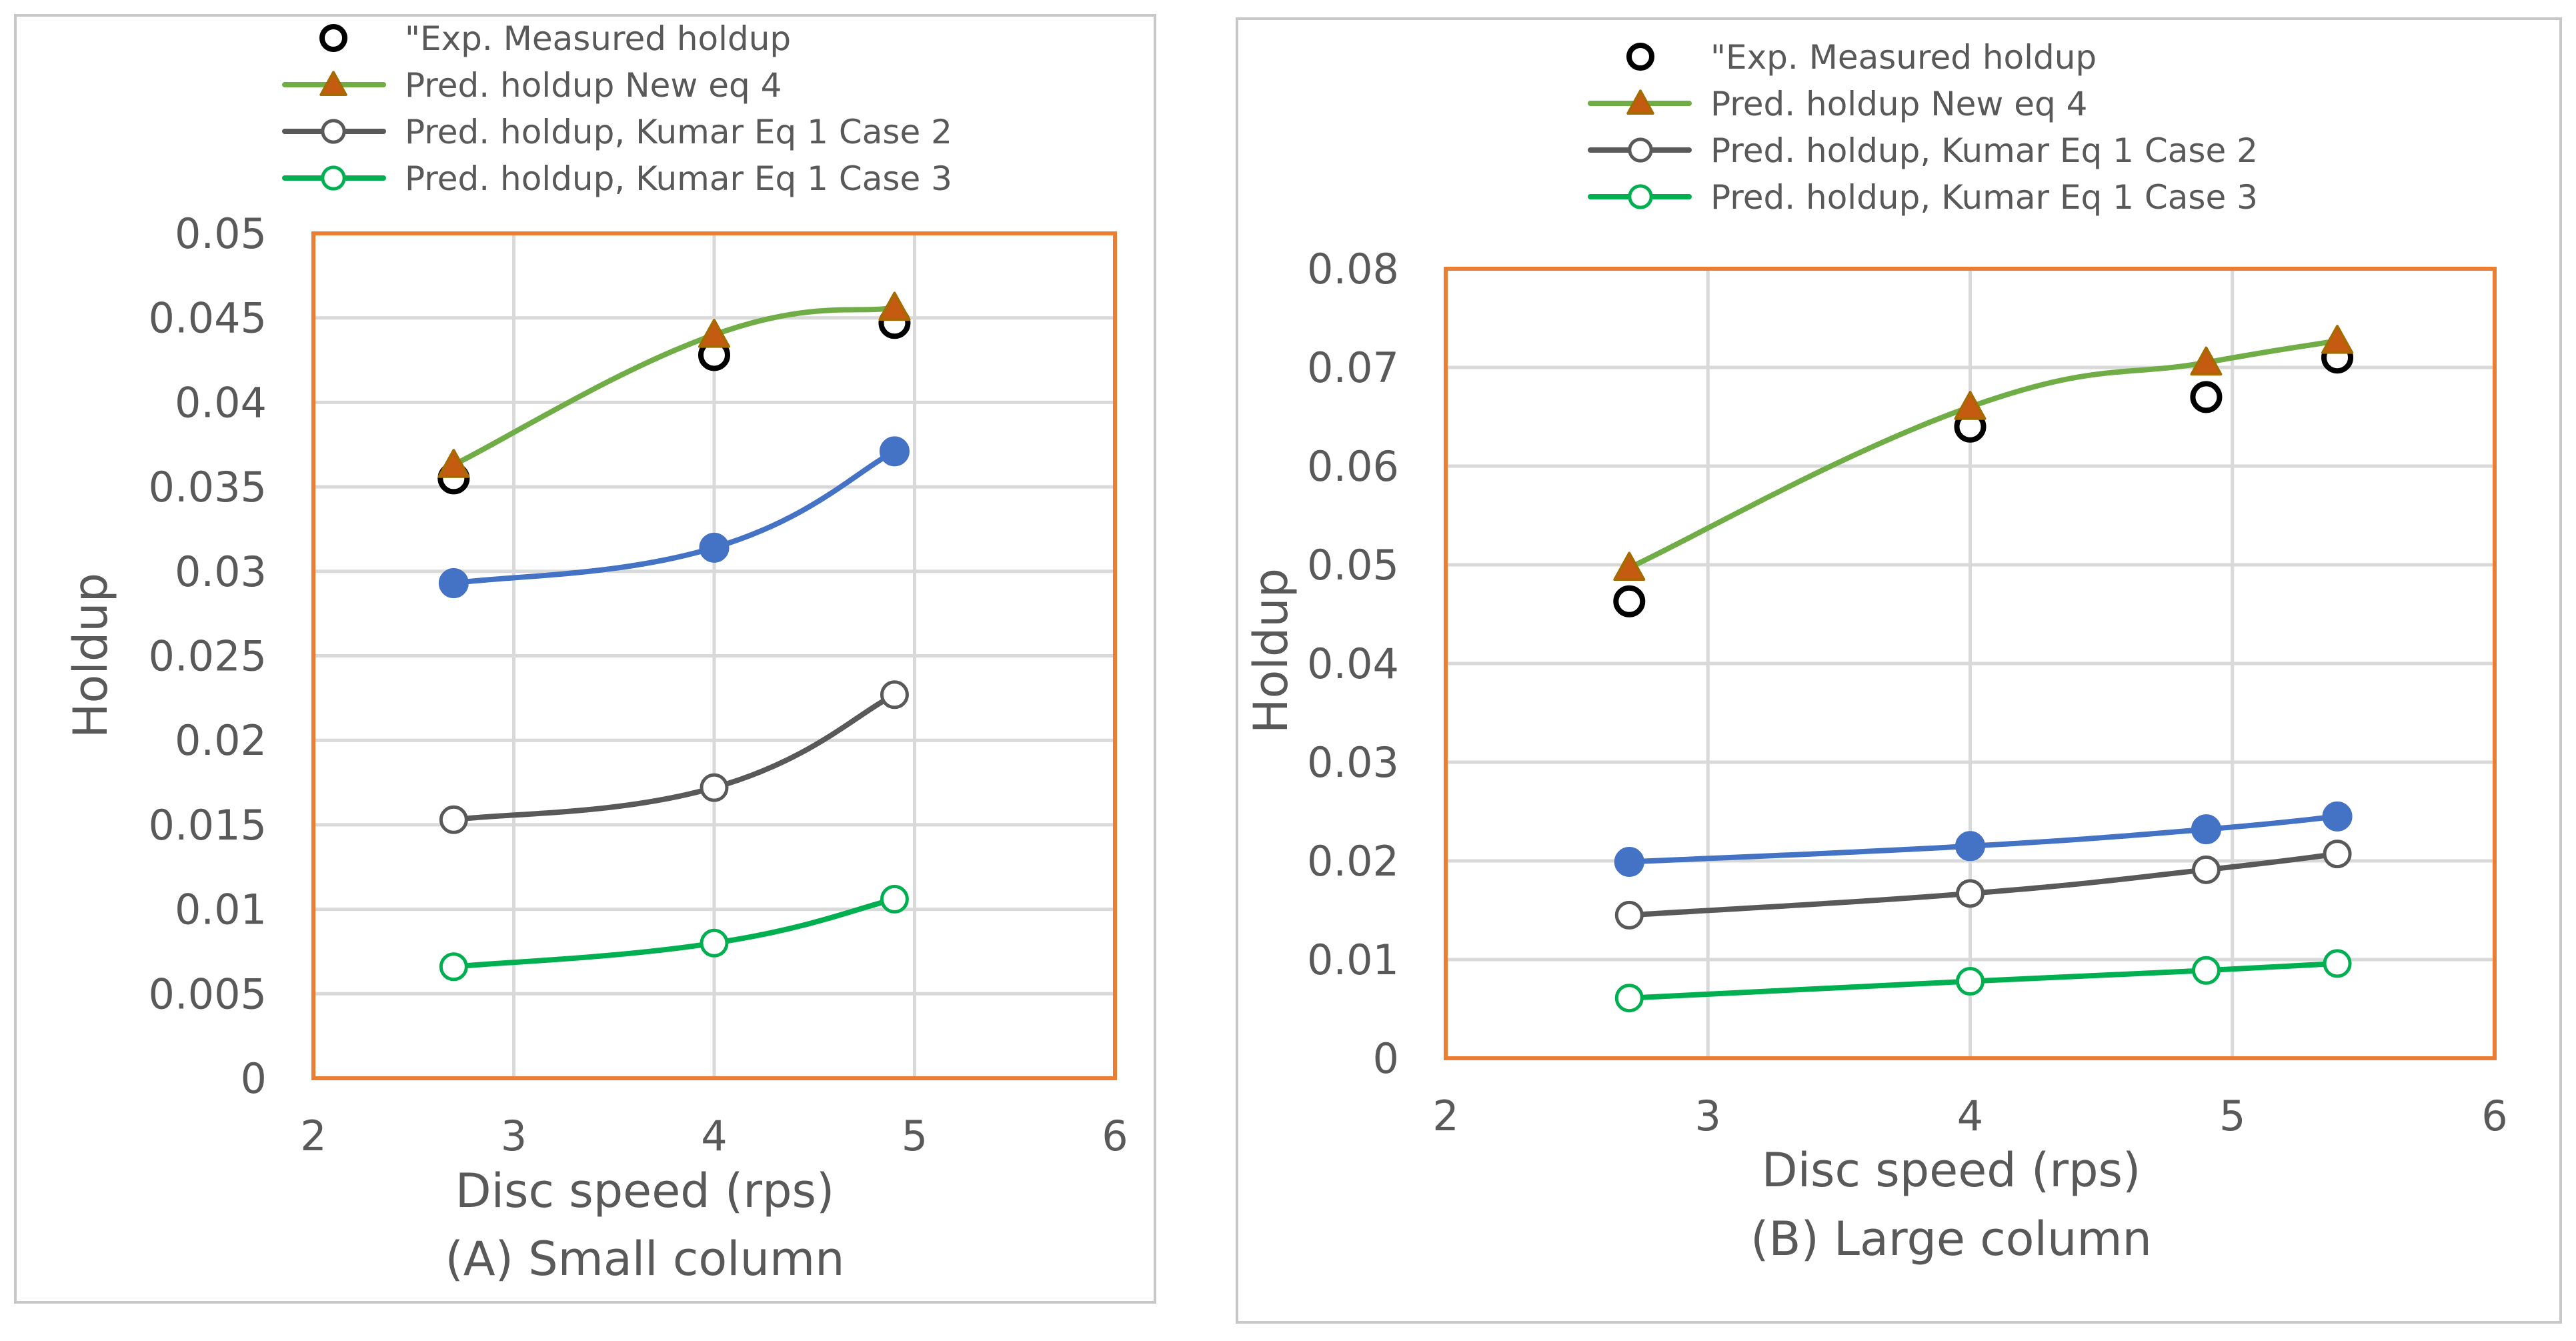 The width and height of the screenshot is (2576, 1341). Describe the element at coordinates (208, 656) in the screenshot. I see `y-tick-label: 0.025` at that location.